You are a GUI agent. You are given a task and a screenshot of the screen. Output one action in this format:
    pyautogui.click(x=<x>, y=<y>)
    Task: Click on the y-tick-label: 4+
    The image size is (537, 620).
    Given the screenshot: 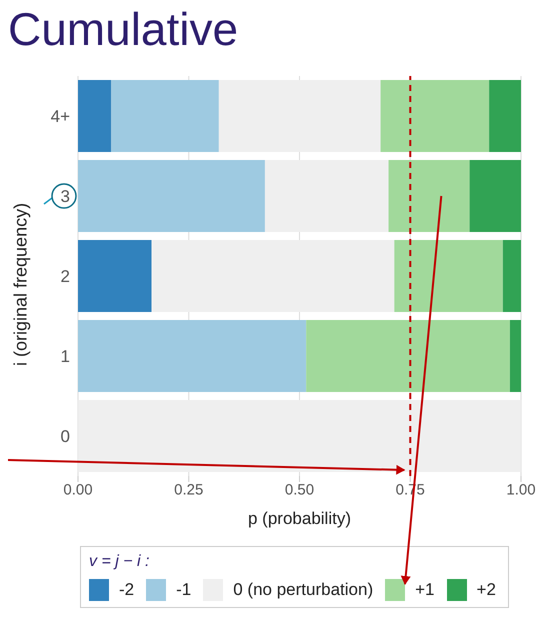 What is the action you would take?
    pyautogui.click(x=60, y=116)
    